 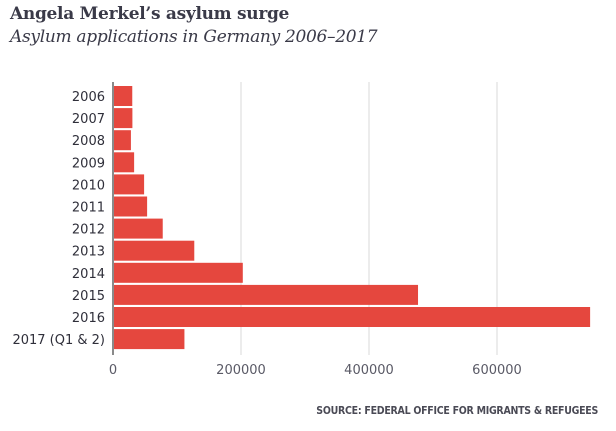 What do you see at coordinates (58, 340) in the screenshot?
I see `category-label: 2017 (Q1 & 2)` at bounding box center [58, 340].